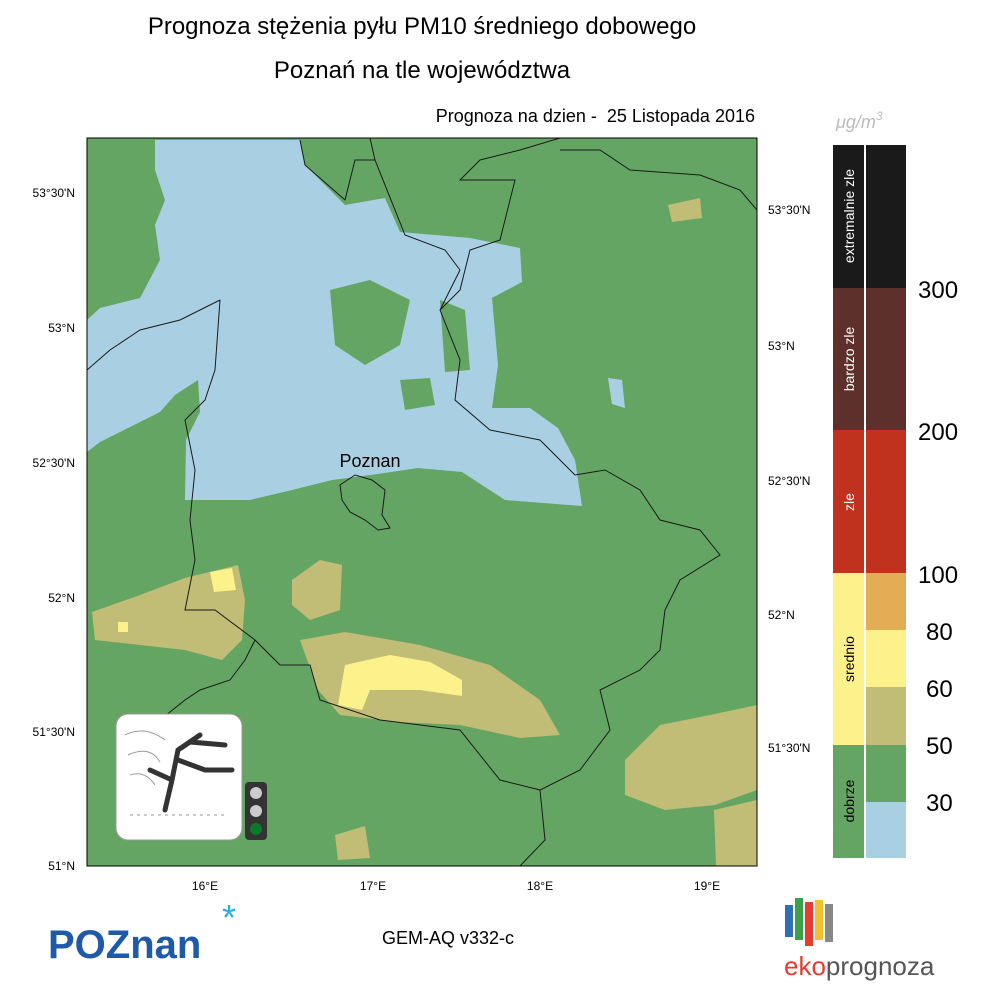 The width and height of the screenshot is (1000, 1000). Describe the element at coordinates (880, 966) in the screenshot. I see `brand-suffix: prognoza` at that location.